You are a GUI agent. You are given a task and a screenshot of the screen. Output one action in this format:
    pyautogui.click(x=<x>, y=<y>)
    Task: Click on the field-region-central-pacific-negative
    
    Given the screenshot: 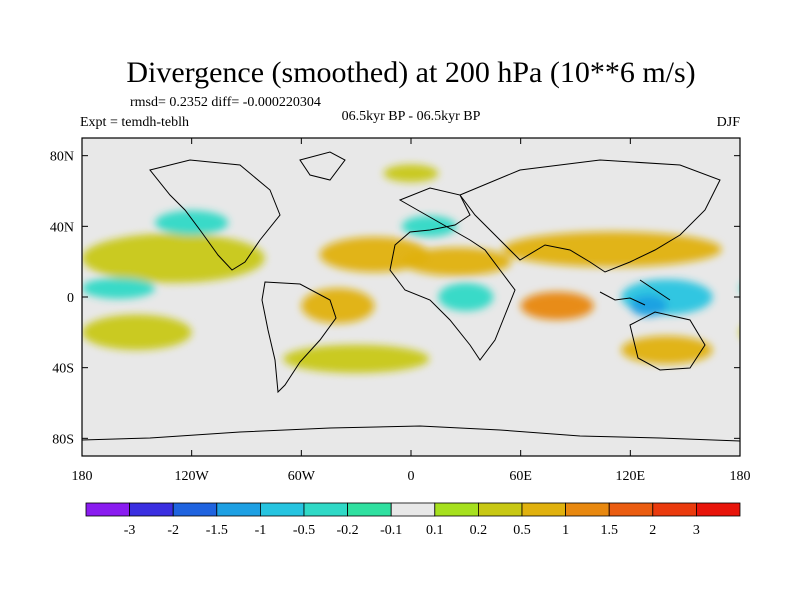 What is the action you would take?
    pyautogui.click(x=119, y=288)
    